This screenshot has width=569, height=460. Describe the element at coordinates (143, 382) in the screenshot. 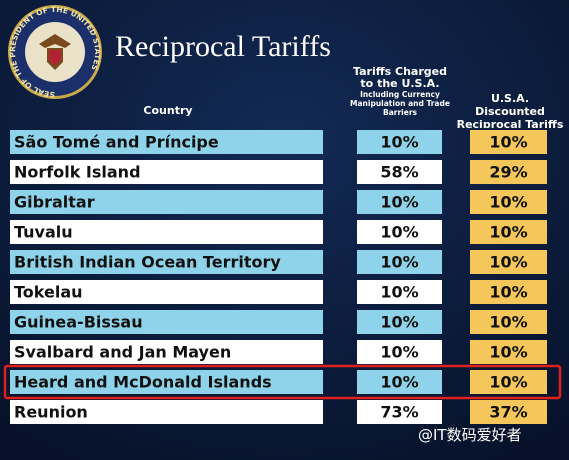

I see `cell-text: Heard and McDonald Islands` at that location.